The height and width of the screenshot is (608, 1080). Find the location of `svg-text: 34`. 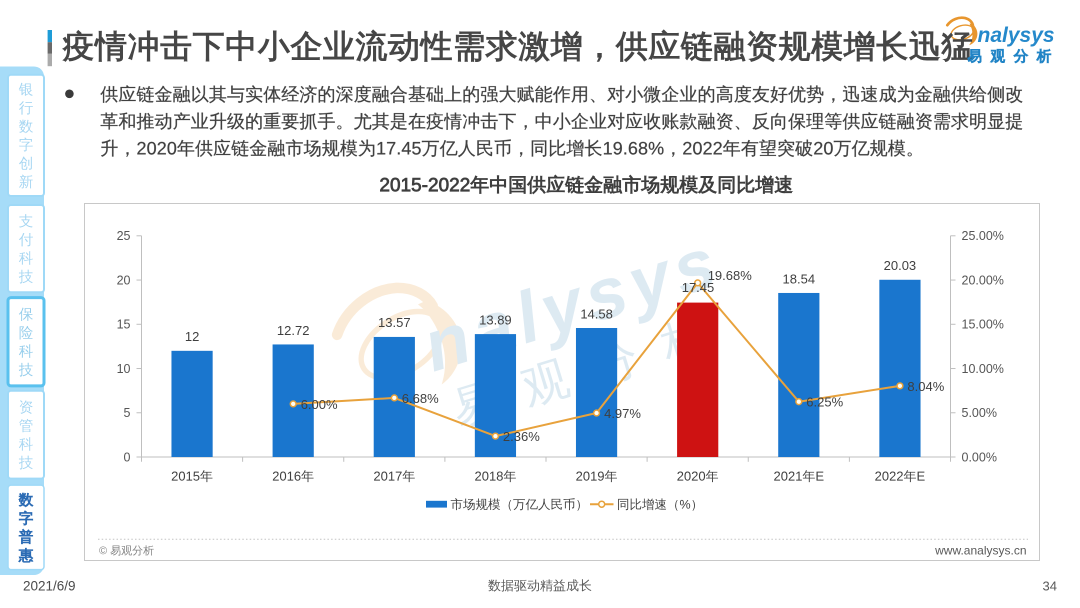

svg-text: 34 is located at coordinates (1050, 586).